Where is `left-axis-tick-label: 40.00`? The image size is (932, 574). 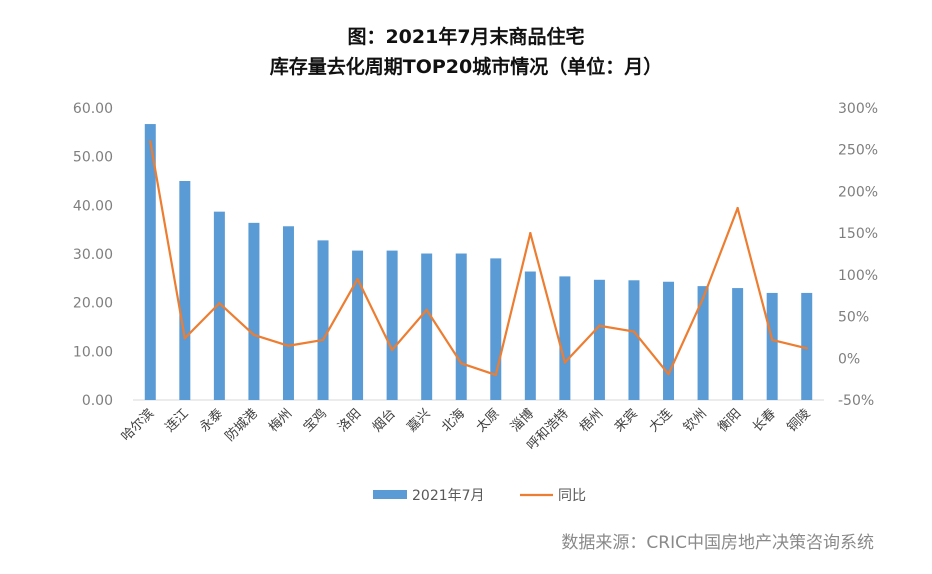 left-axis-tick-label: 40.00 is located at coordinates (93, 206).